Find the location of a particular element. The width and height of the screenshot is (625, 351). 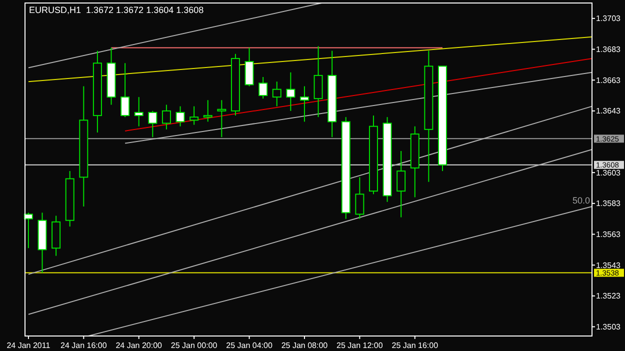

x-tick-label: 25 Jan 08:00 is located at coordinates (304, 345).